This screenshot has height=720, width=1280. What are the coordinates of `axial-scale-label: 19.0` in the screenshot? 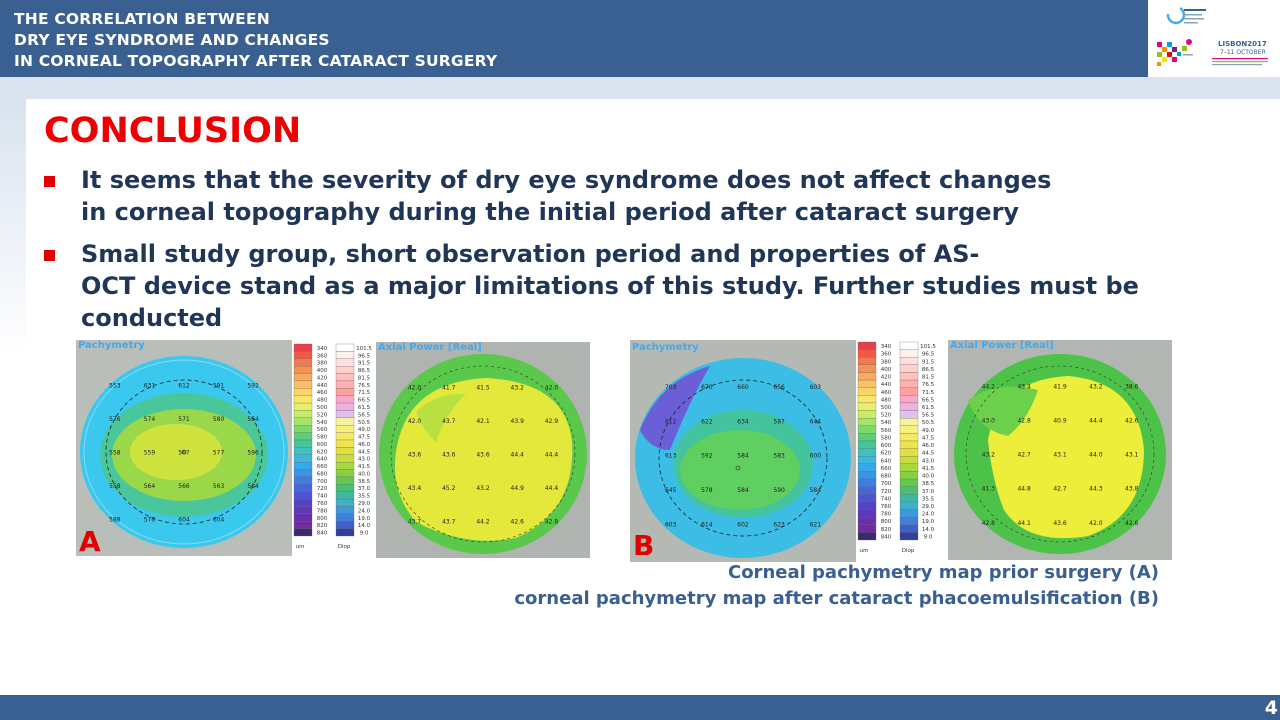 It's located at (364, 519).